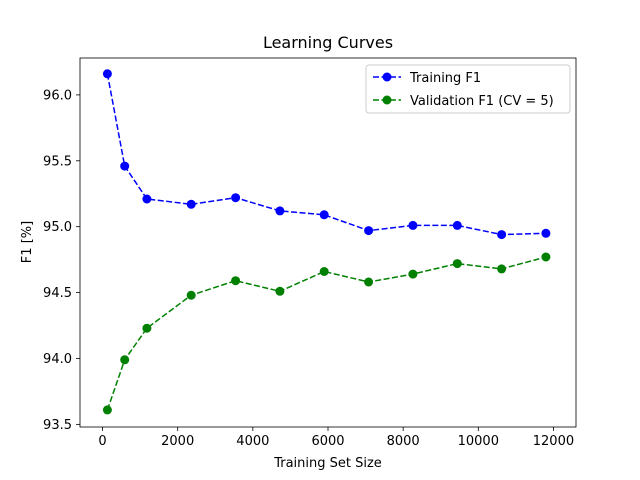  I want to click on x-axis-title: Training Set Size, so click(327, 463).